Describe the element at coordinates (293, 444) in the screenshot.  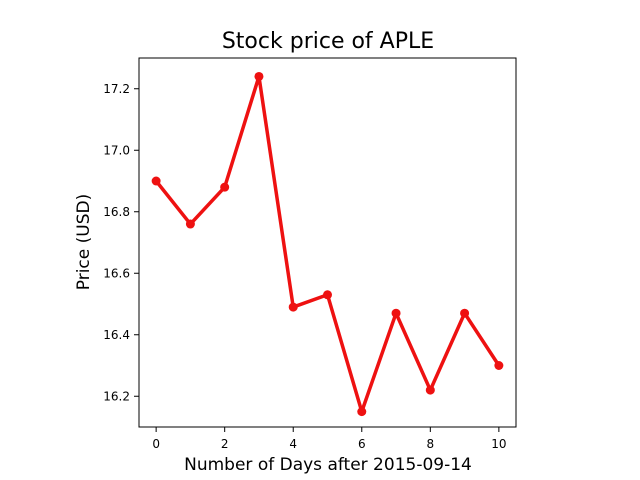
I see `x-tick-label: 4` at that location.